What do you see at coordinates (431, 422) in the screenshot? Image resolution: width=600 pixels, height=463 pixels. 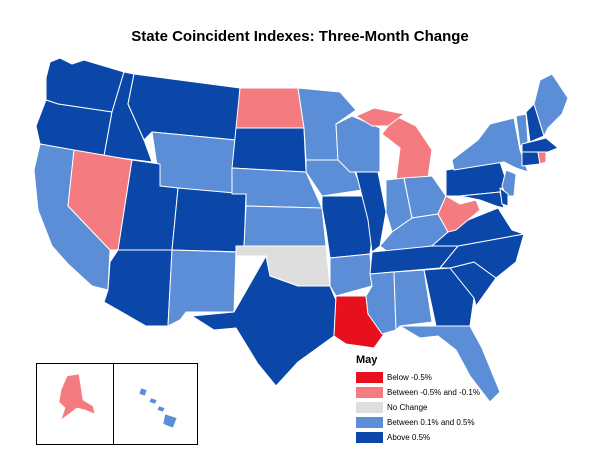 I see `legend-label: Between 0.1% and 0.5%` at bounding box center [431, 422].